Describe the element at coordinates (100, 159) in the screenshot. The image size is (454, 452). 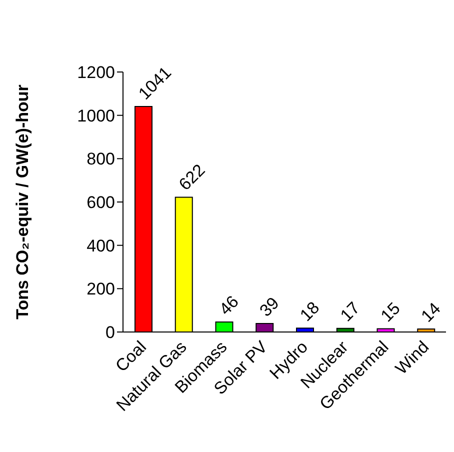
I see `y-tick-label: 800` at that location.